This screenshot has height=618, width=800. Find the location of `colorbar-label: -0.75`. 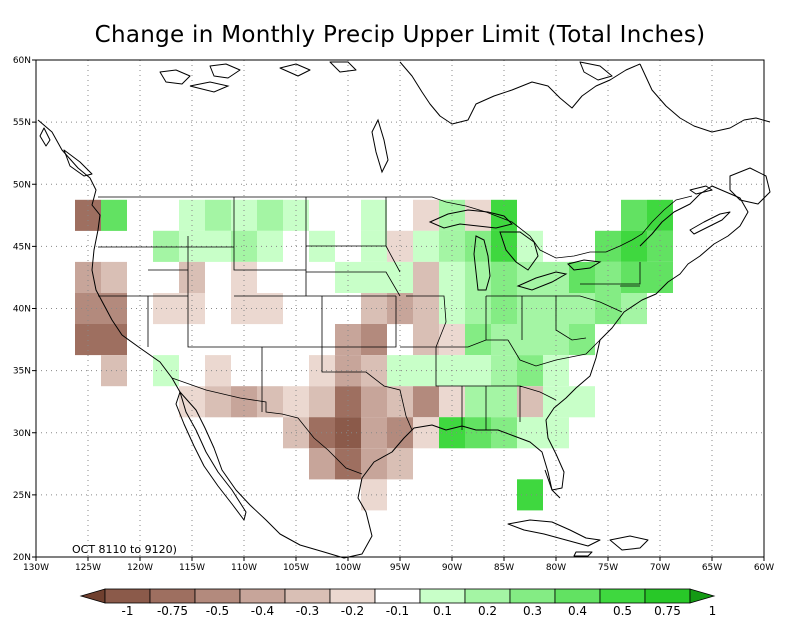

colorbar-label: -0.75 is located at coordinates (172, 611).